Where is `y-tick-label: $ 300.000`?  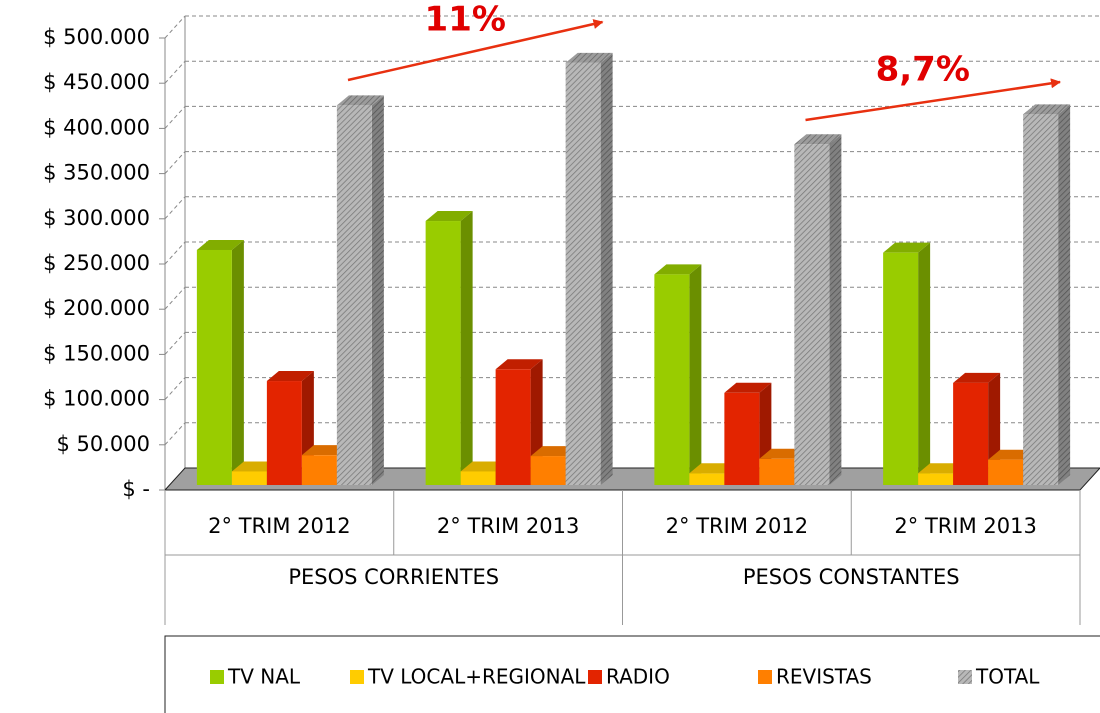 y-tick-label: $ 300.000 is located at coordinates (96, 218).